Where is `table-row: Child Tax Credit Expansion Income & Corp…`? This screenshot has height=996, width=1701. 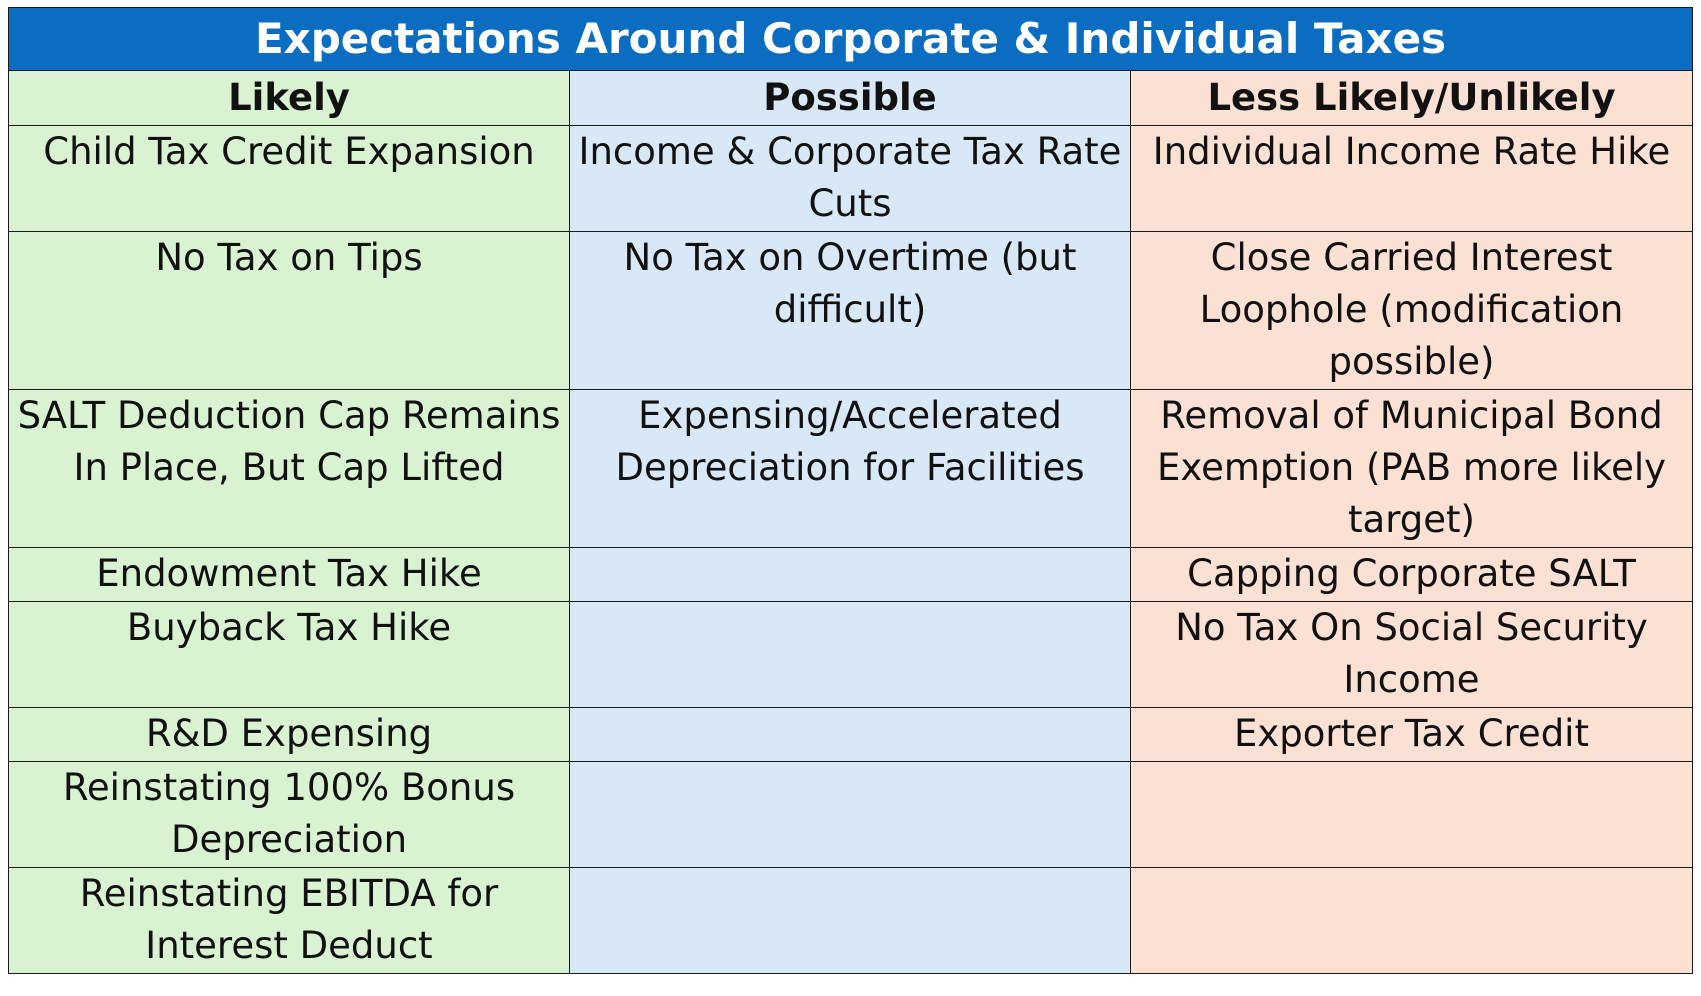 table-row: Child Tax Credit Expansion Income & Corp… is located at coordinates (851, 178).